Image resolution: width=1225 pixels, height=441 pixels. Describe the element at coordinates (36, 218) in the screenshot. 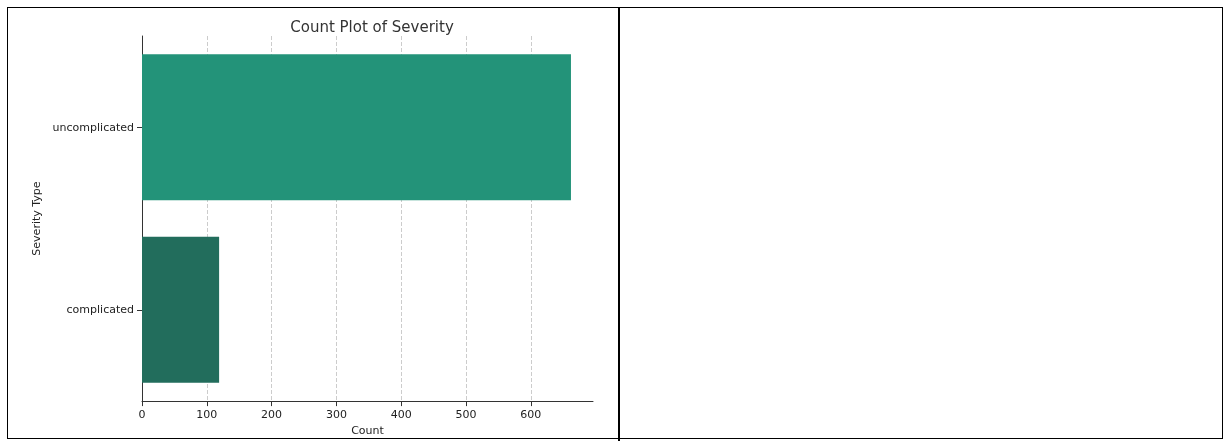

I see `y-axis-title: Severity Type` at that location.